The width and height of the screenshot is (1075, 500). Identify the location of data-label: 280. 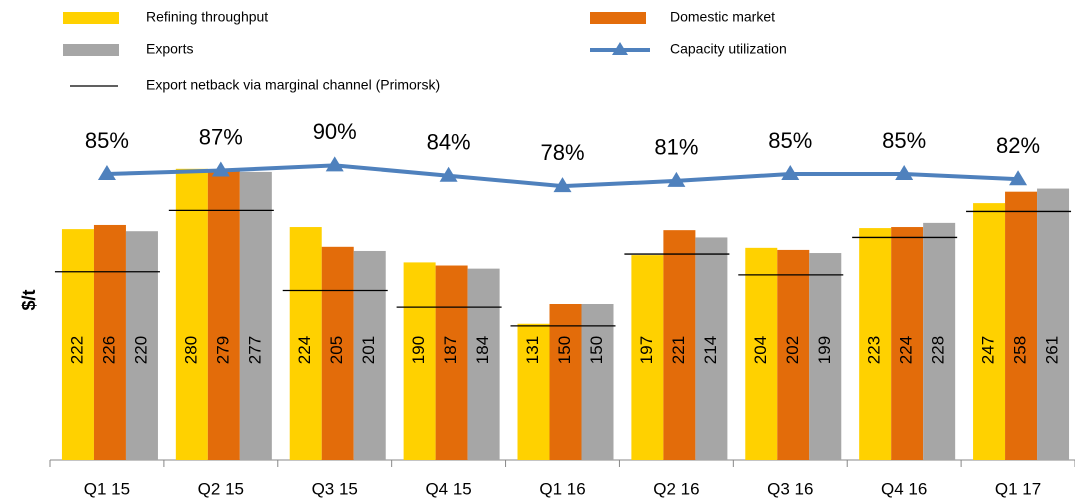
(190, 350).